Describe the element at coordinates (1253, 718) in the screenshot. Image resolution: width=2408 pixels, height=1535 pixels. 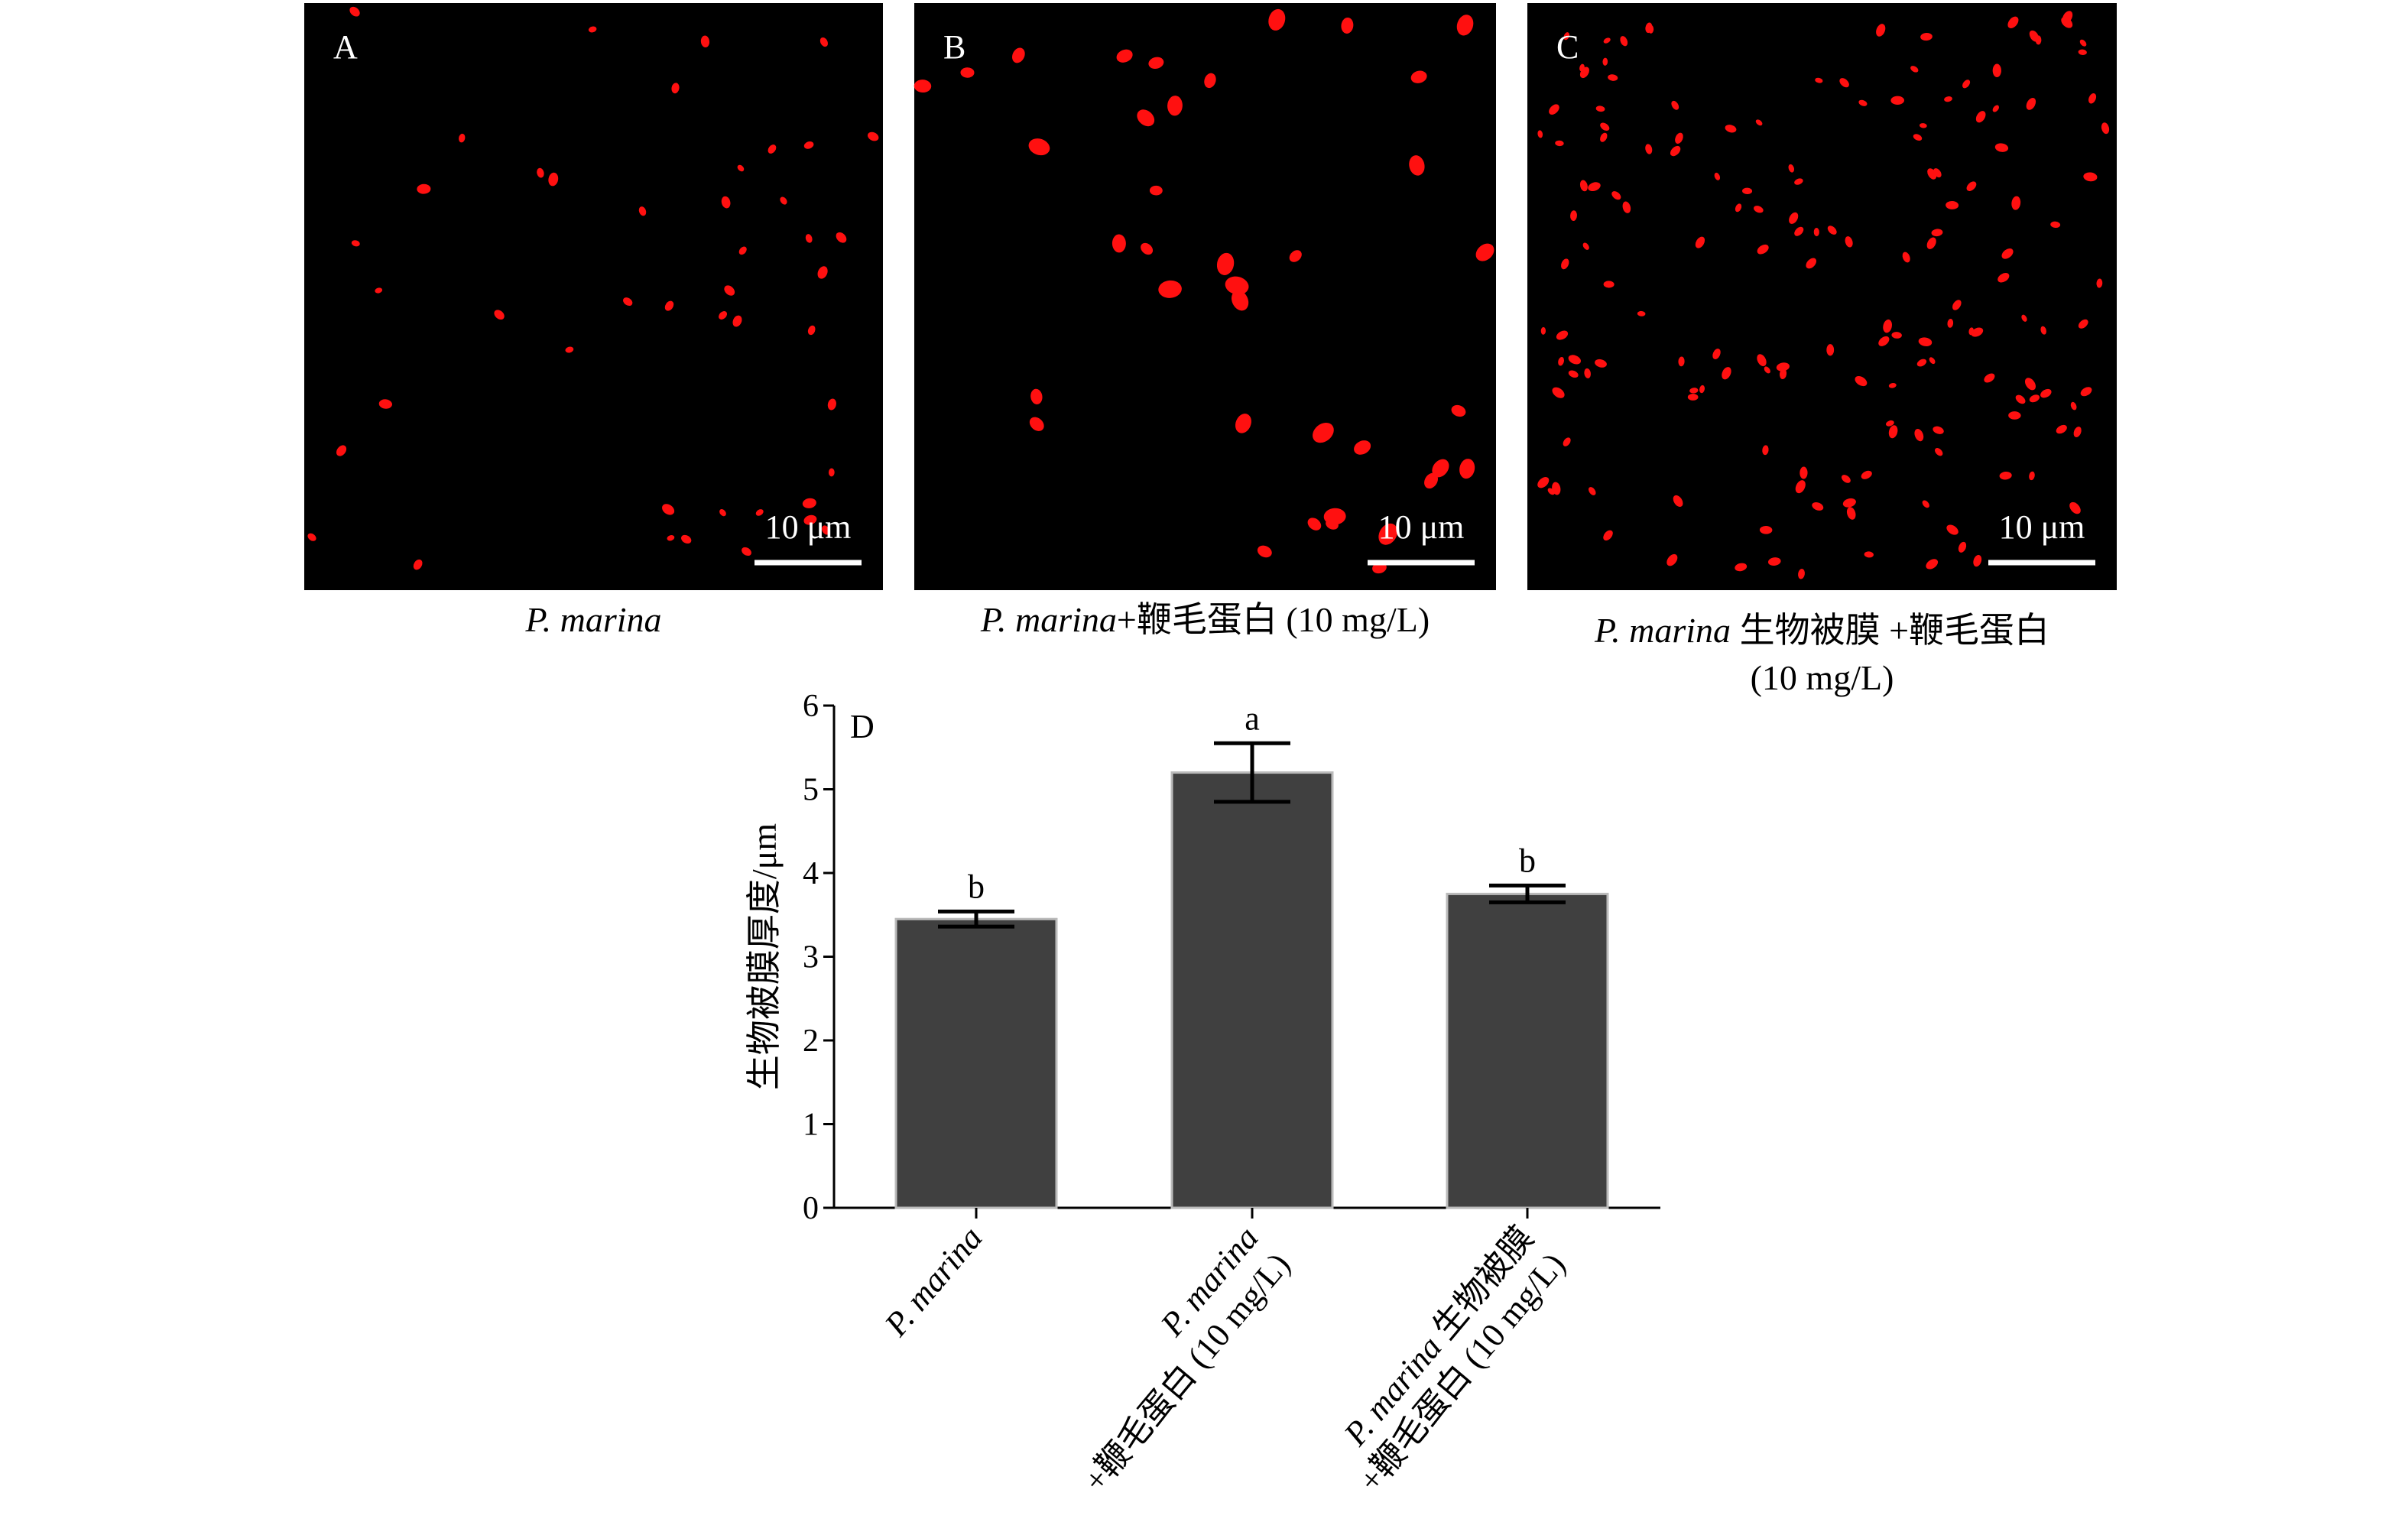
I see `significance-letter: a` at that location.